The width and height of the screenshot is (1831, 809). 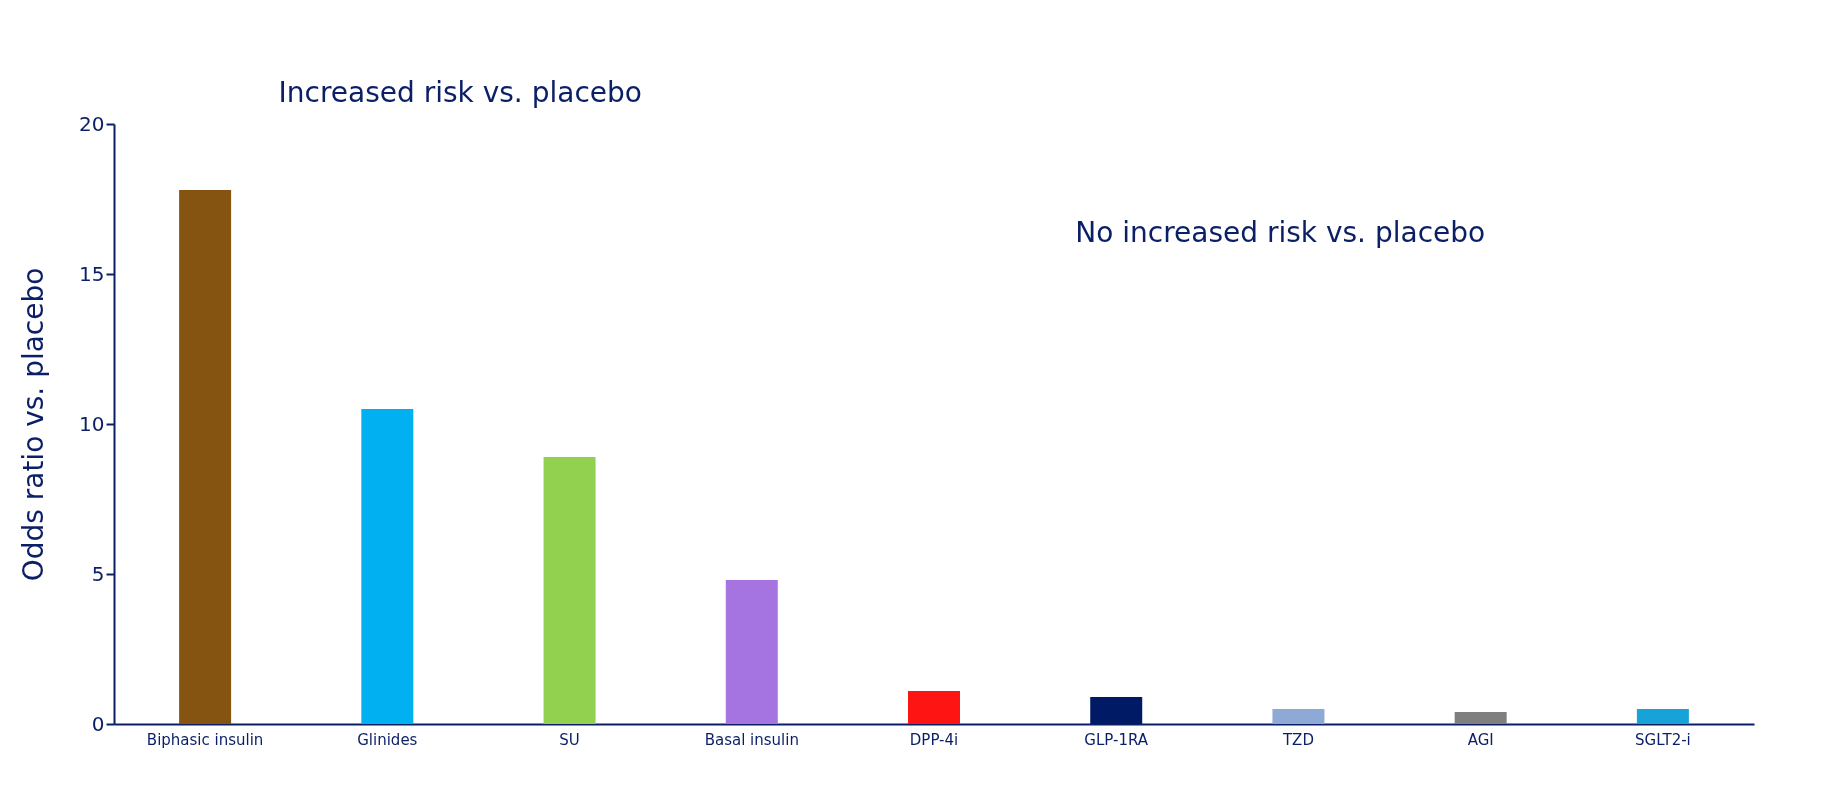 What do you see at coordinates (205, 739) in the screenshot?
I see `x-tick-label: Biphasic insulin` at bounding box center [205, 739].